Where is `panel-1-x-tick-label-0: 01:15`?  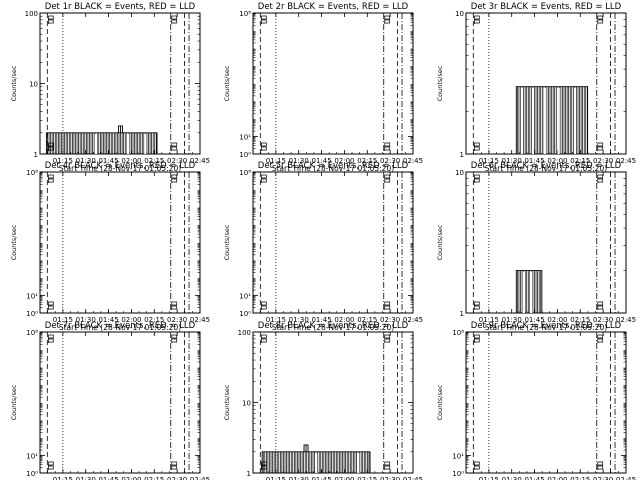 panel-1-x-tick-label-0: 01:15 is located at coordinates (63, 161).